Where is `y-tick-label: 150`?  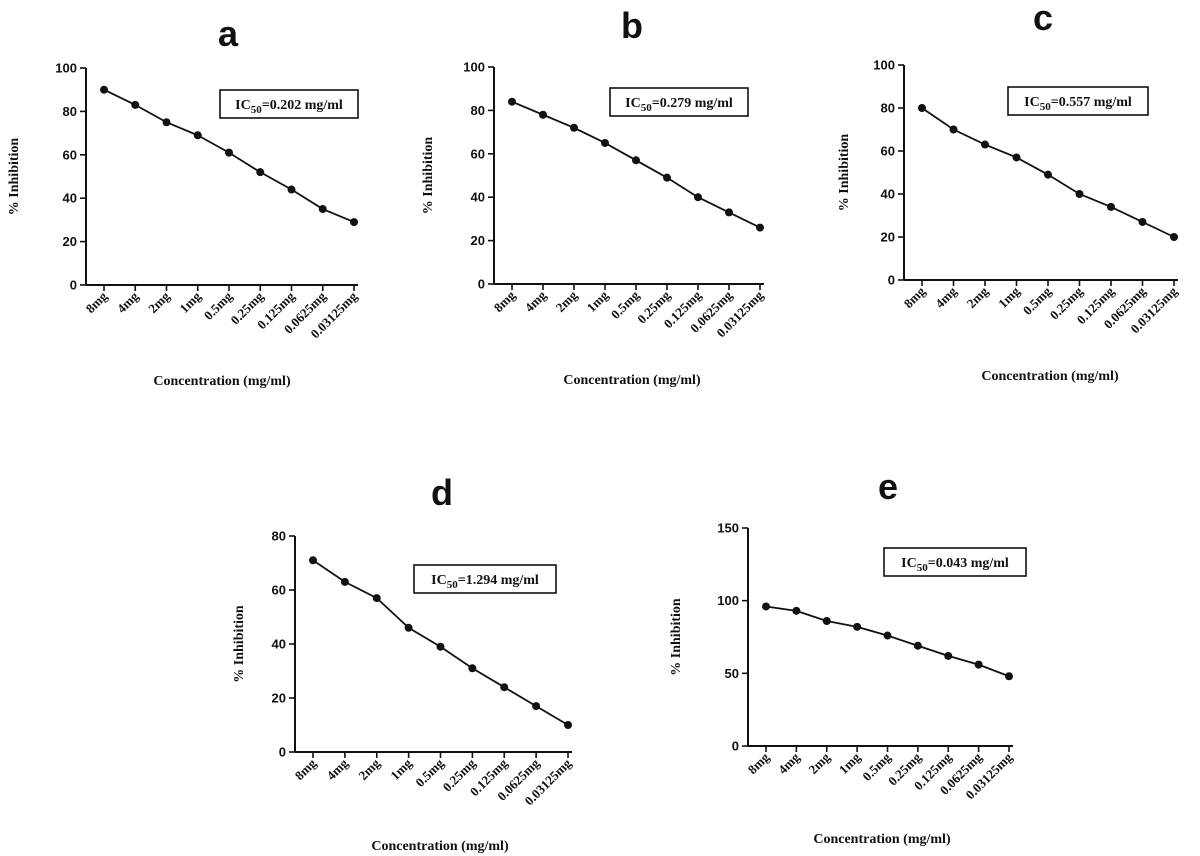 y-tick-label: 150 is located at coordinates (728, 528).